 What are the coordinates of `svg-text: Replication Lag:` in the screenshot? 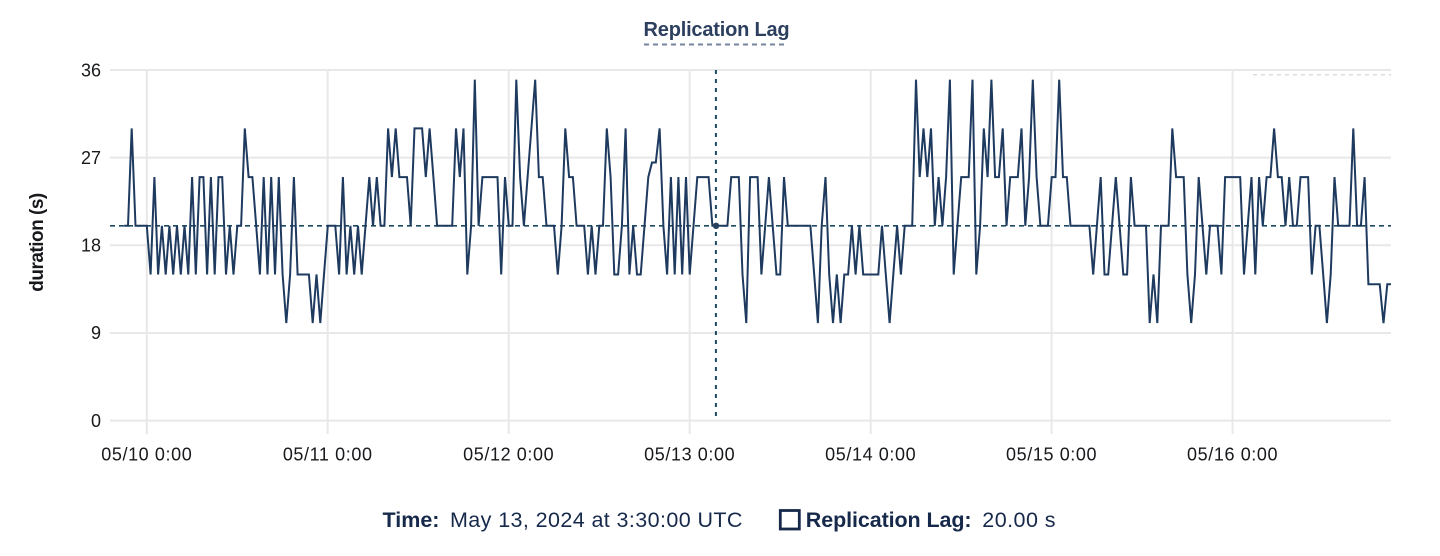 It's located at (889, 520).